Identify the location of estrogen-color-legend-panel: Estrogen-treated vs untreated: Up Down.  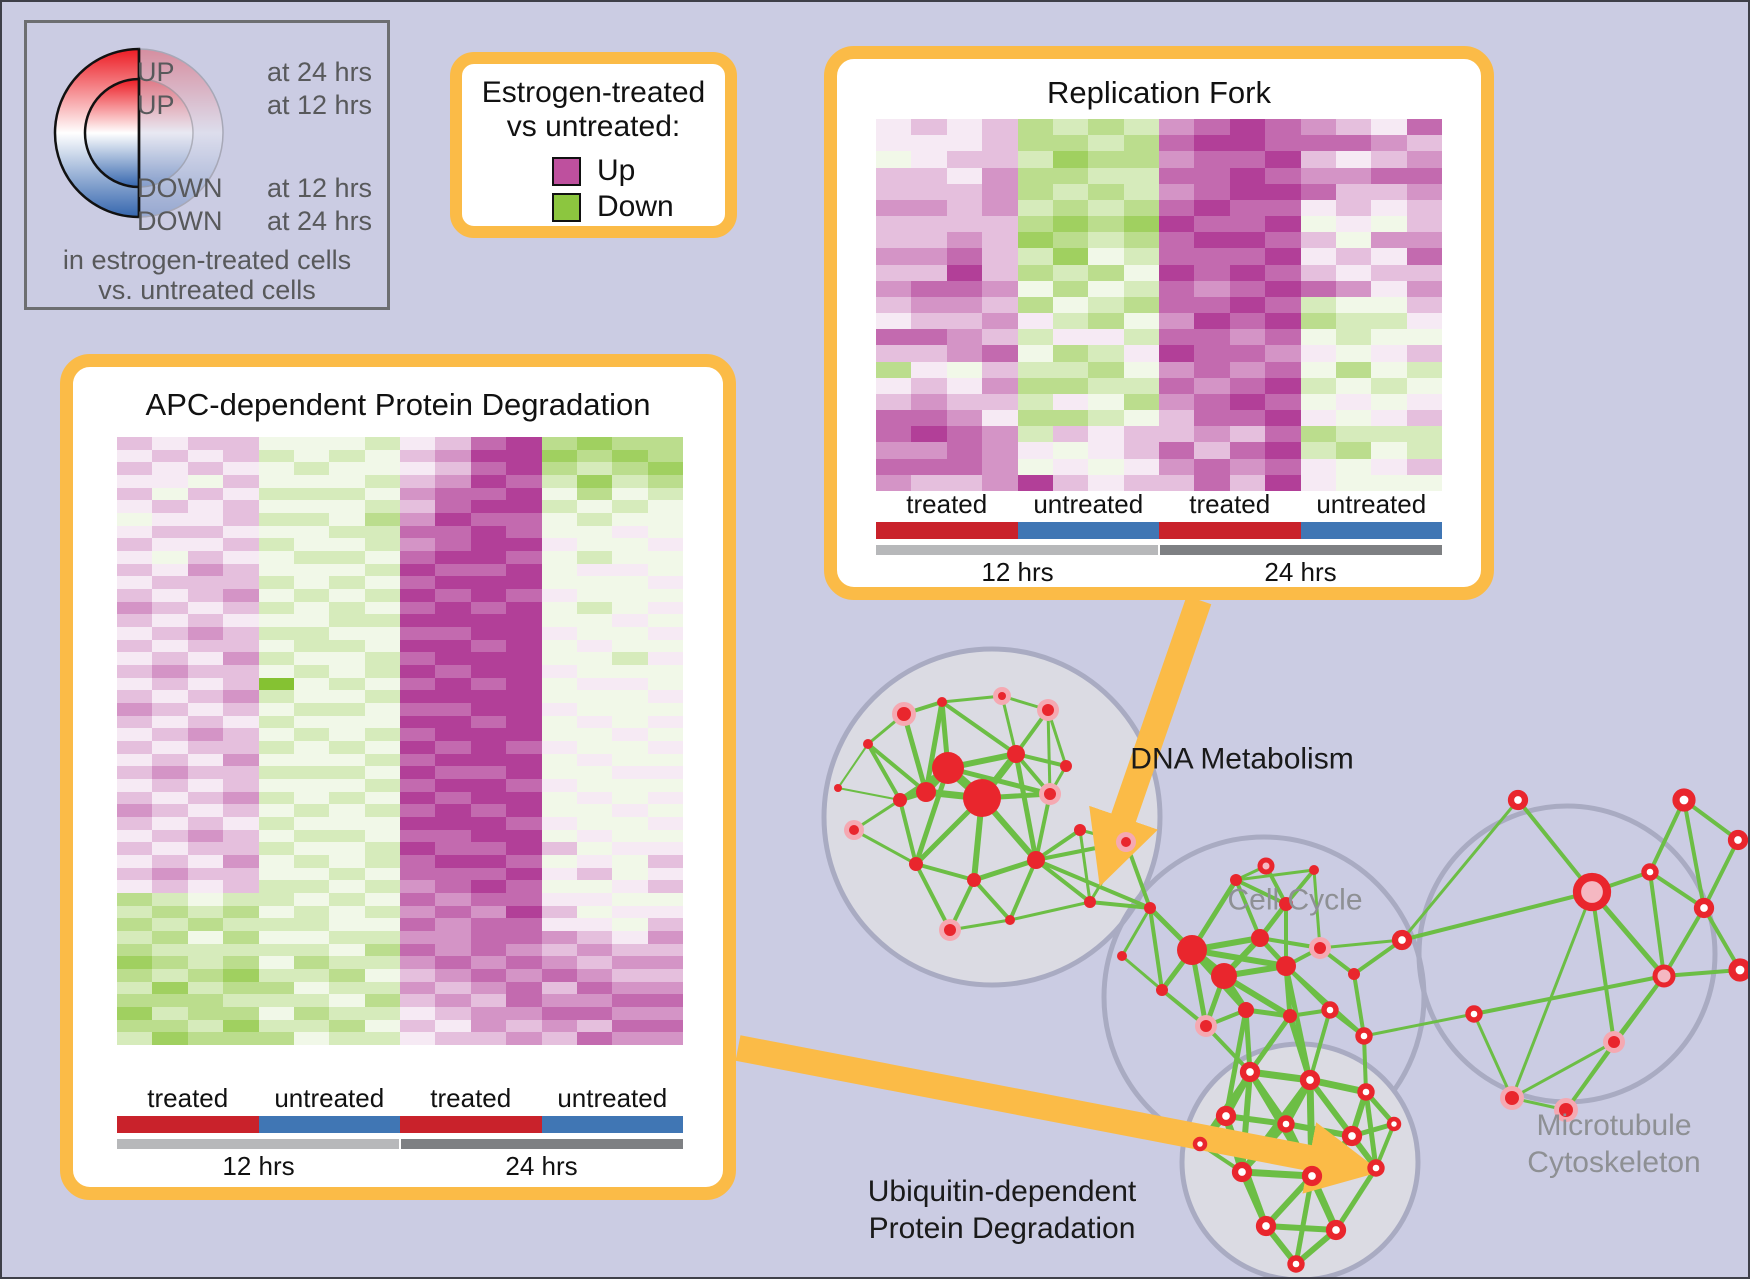
(593, 145).